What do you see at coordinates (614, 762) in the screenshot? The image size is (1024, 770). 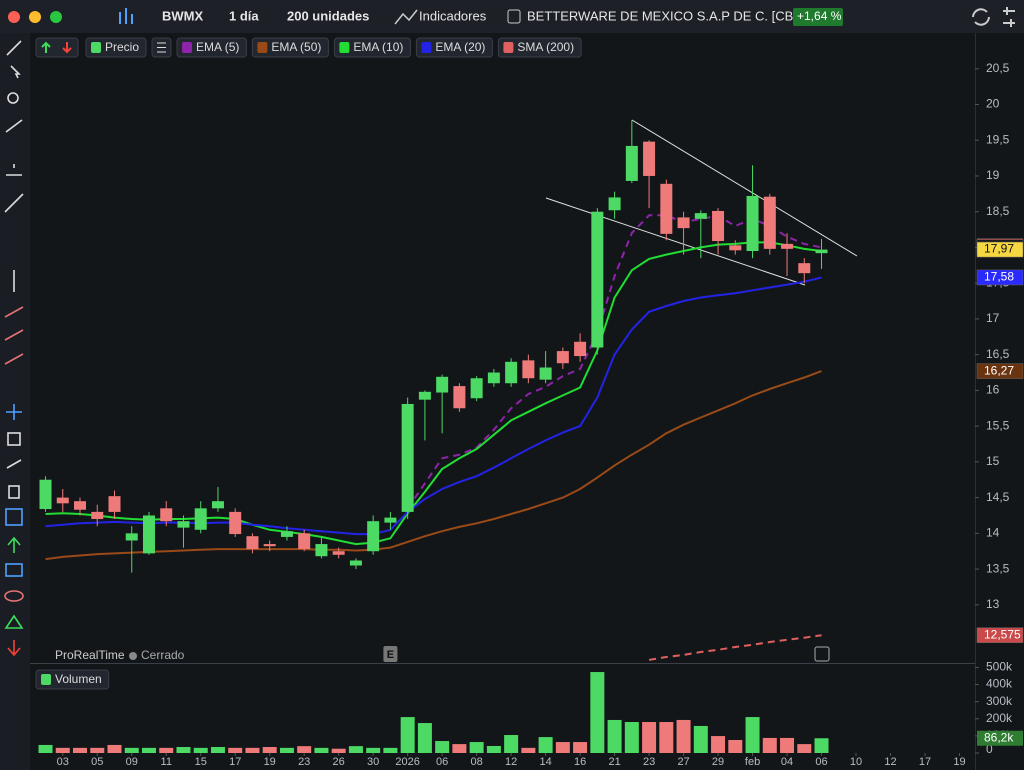 I see `x-tick-label: 21` at bounding box center [614, 762].